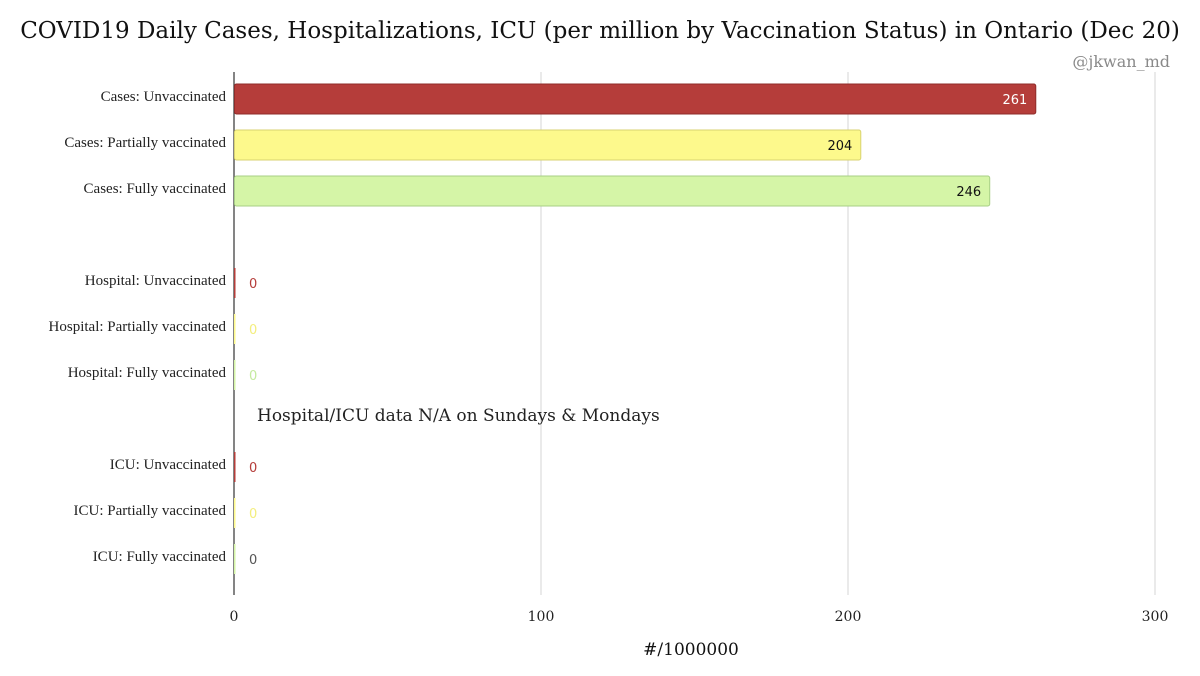 The width and height of the screenshot is (1200, 676). I want to click on data-label: 261, so click(1014, 100).